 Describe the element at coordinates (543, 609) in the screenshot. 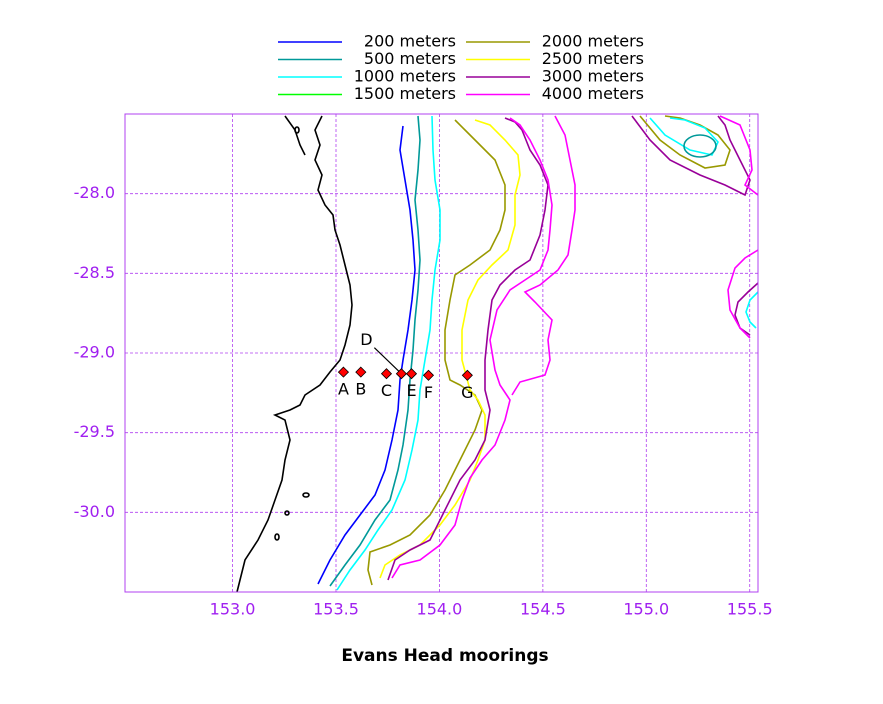

I see `x-tick-label: 154.5` at that location.